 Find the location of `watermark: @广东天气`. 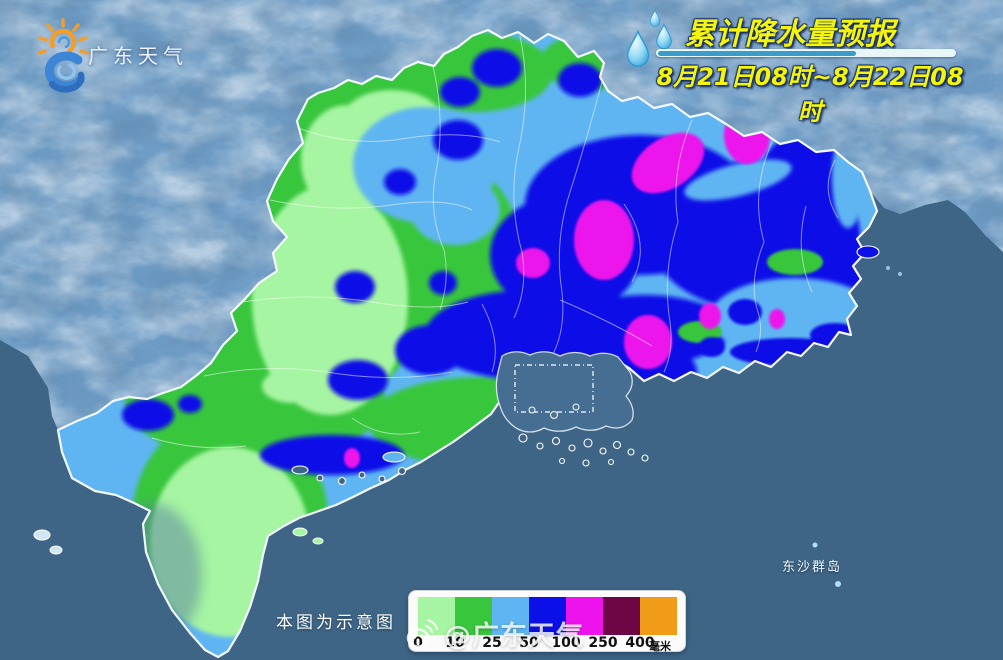

watermark: @广东天气 is located at coordinates (494, 633).